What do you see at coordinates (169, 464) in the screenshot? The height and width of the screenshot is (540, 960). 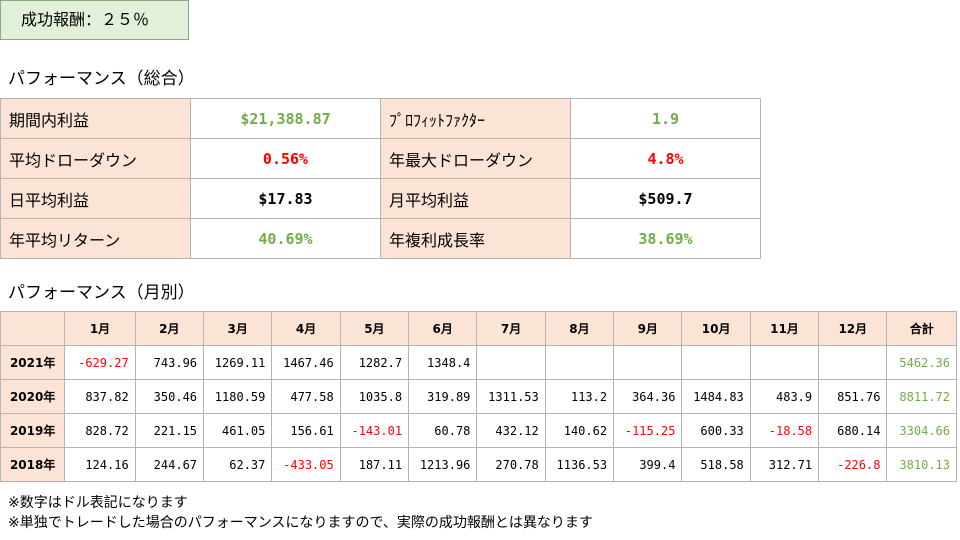 I see `month-value: 244.67` at bounding box center [169, 464].